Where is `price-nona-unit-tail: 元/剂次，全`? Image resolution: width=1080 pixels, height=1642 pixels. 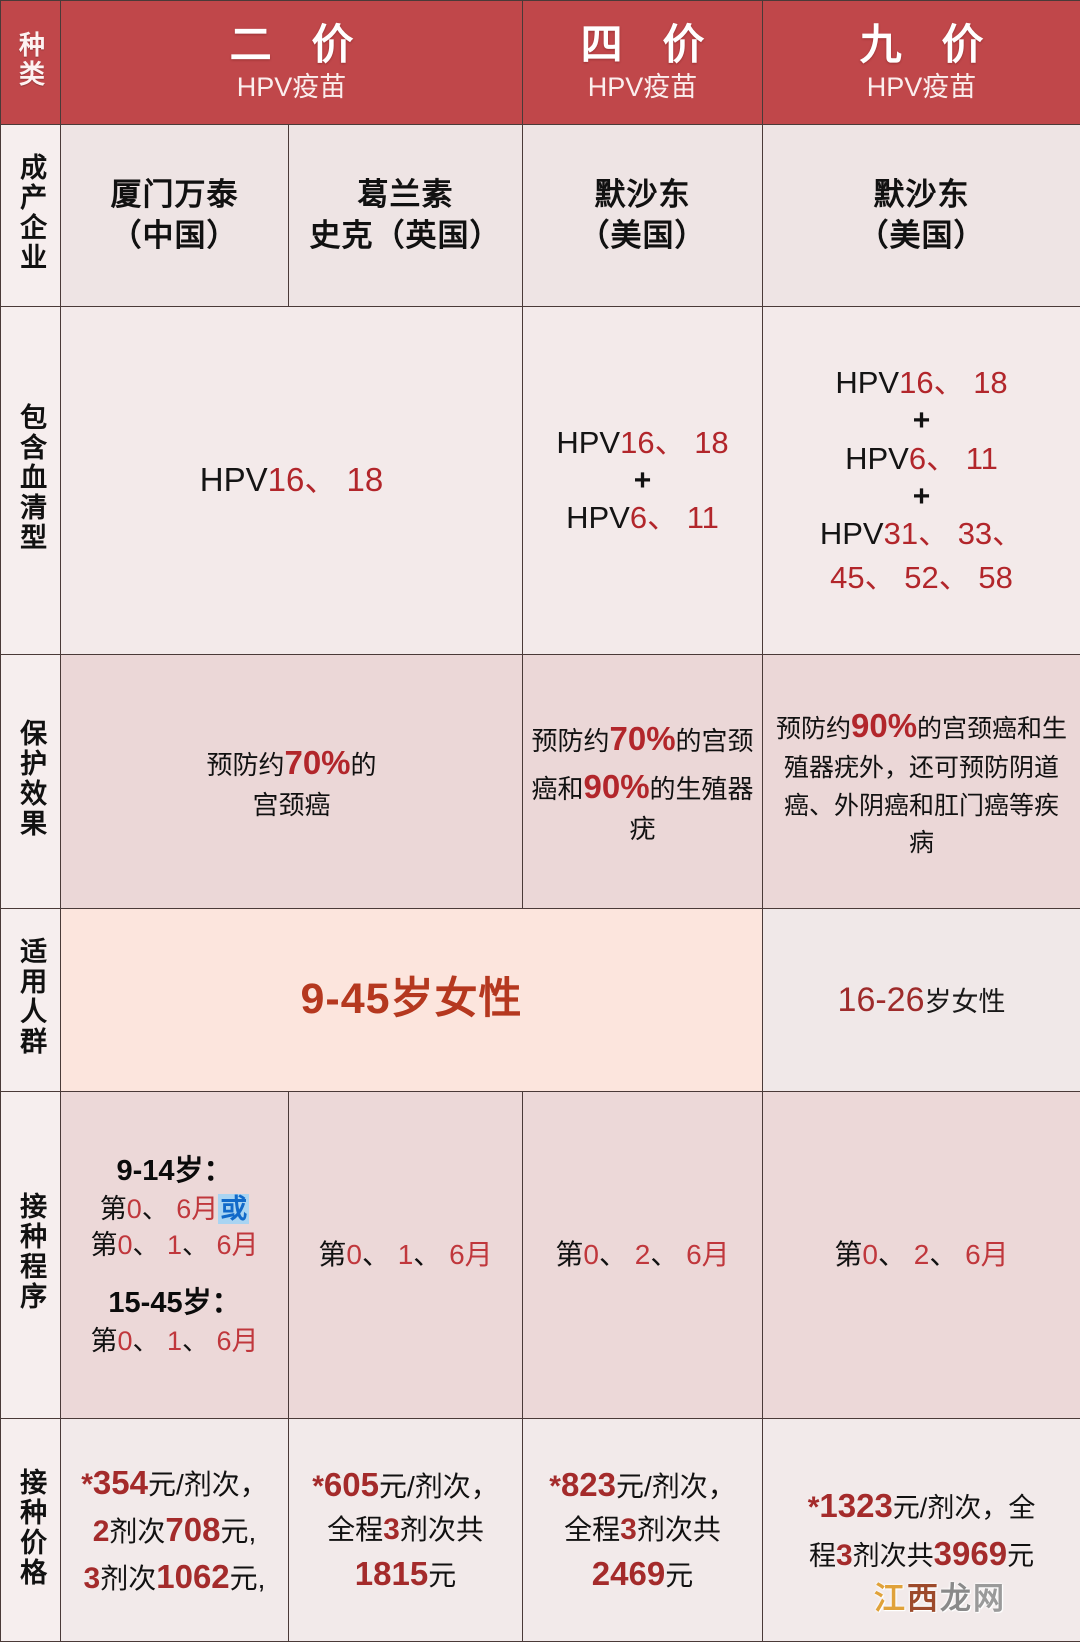
price-nona-unit-tail: 元/剂次，全 is located at coordinates (964, 1507).